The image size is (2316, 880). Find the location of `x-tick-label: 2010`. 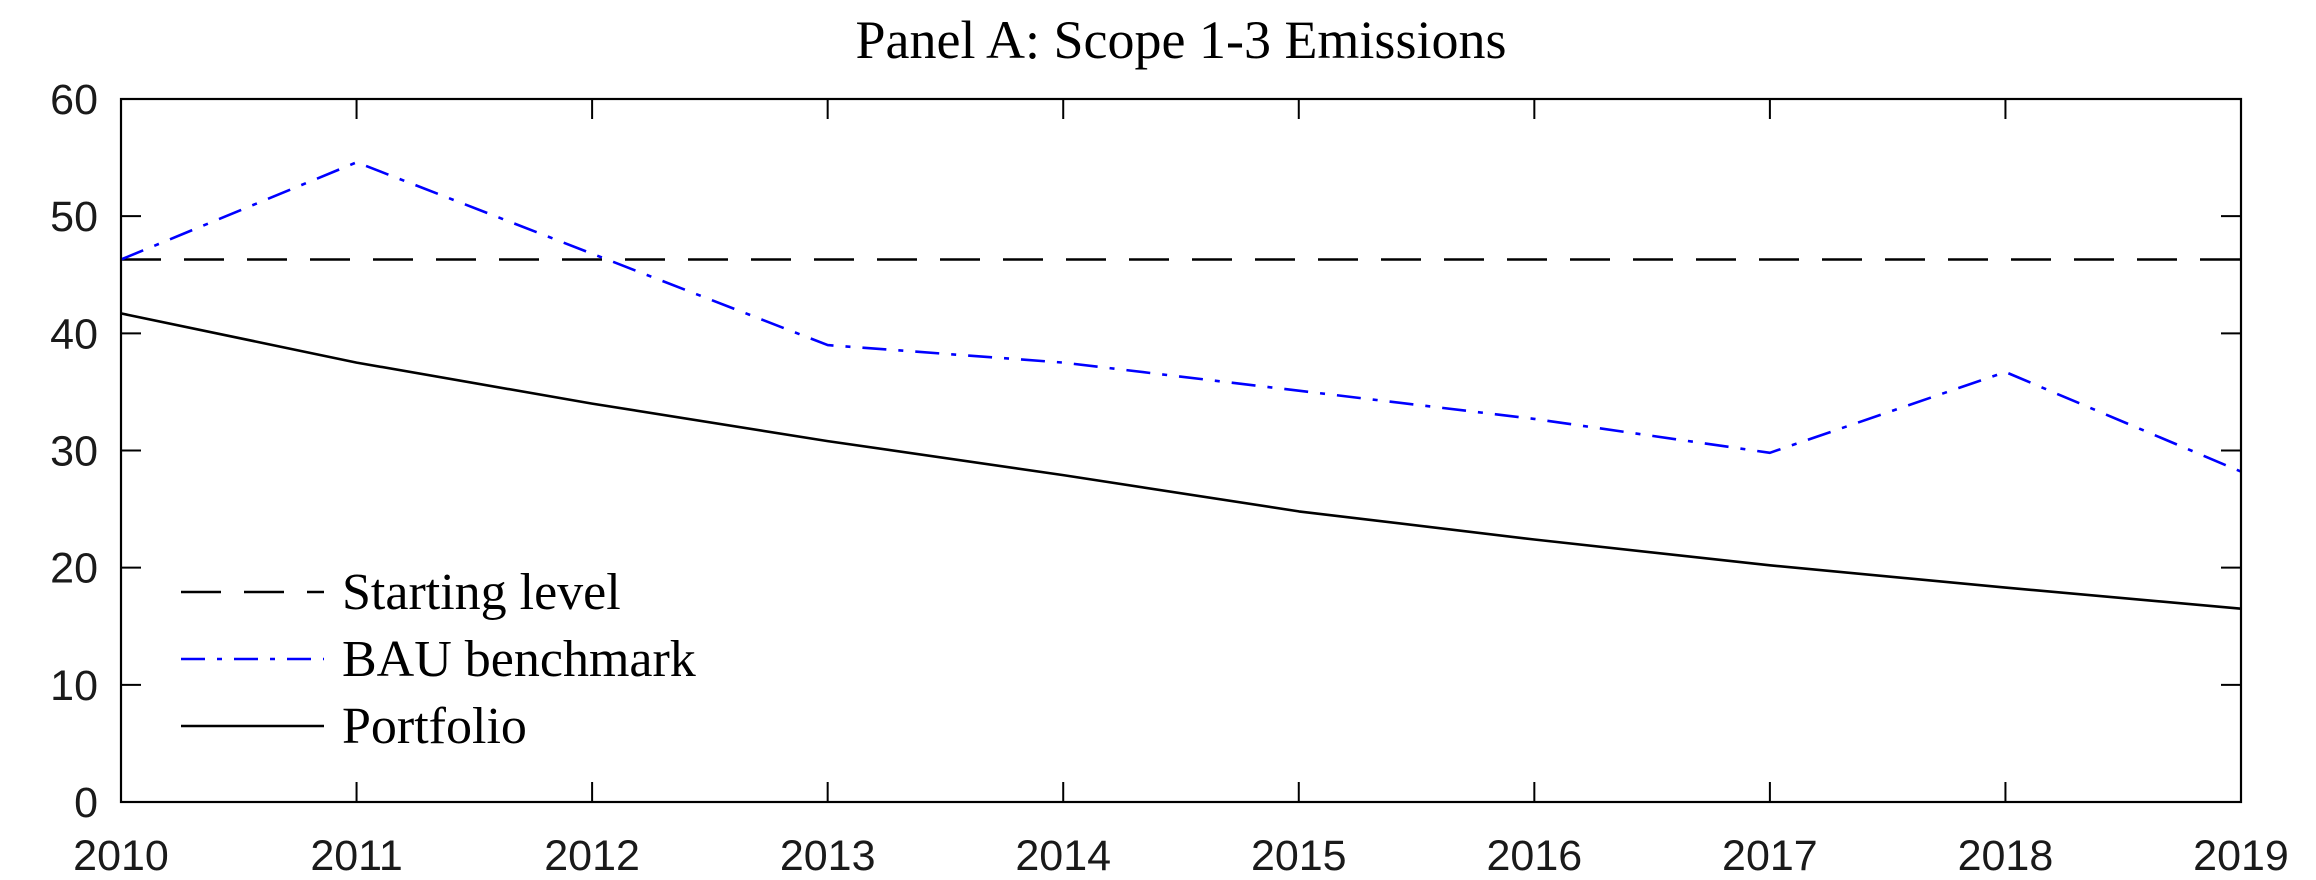

x-tick-label: 2010 is located at coordinates (121, 856).